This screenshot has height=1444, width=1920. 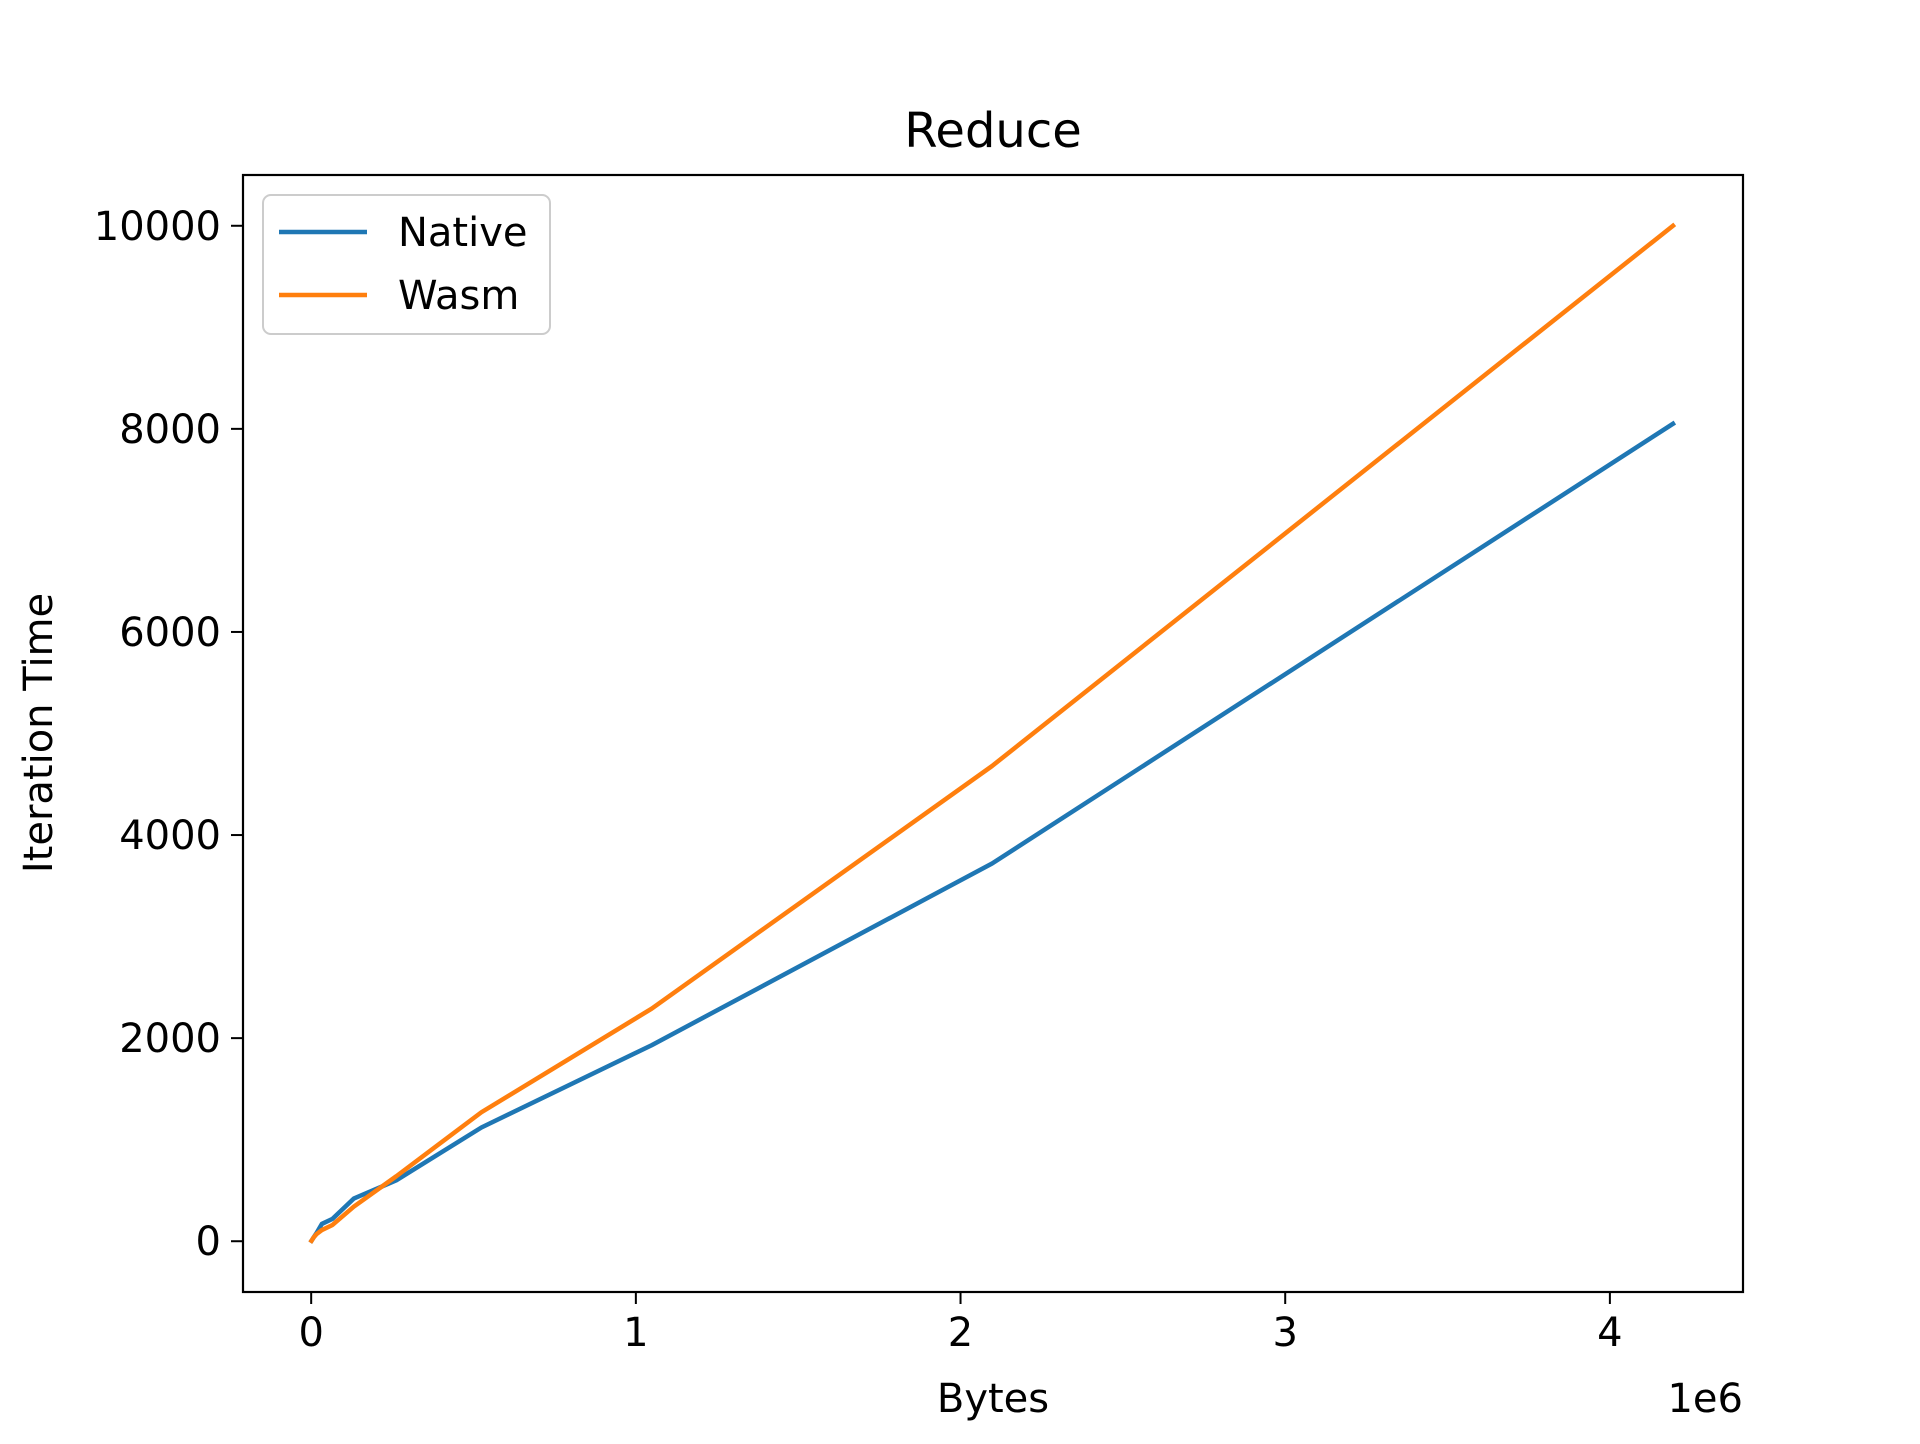 I want to click on y-axis-label: Iteration Time, so click(x=39, y=733).